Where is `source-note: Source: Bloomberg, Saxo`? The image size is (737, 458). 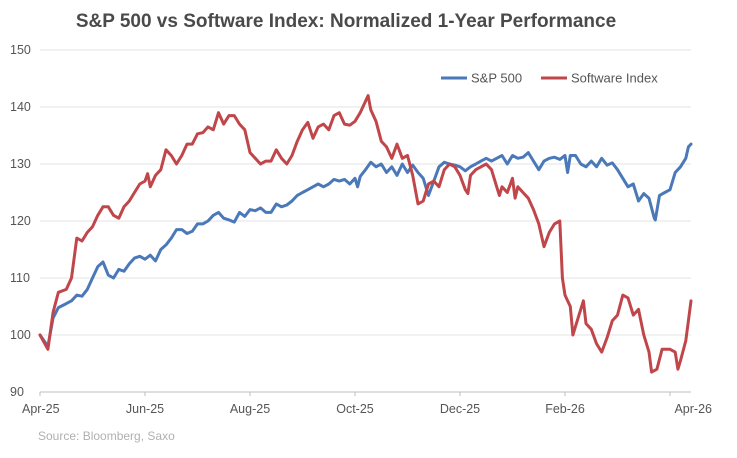
source-note: Source: Bloomberg, Saxo is located at coordinates (106, 436).